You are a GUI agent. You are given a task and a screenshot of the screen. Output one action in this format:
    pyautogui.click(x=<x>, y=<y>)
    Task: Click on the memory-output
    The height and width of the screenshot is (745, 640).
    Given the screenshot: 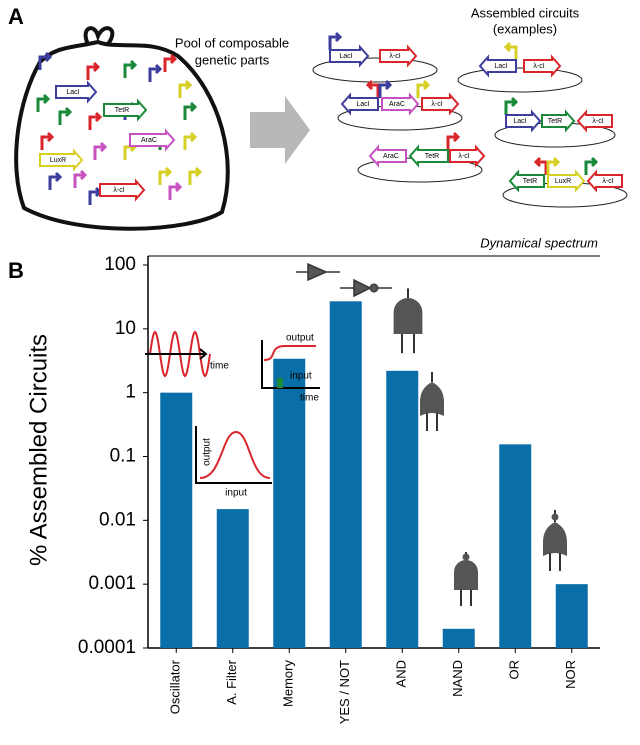 What is the action you would take?
    pyautogui.click(x=289, y=353)
    